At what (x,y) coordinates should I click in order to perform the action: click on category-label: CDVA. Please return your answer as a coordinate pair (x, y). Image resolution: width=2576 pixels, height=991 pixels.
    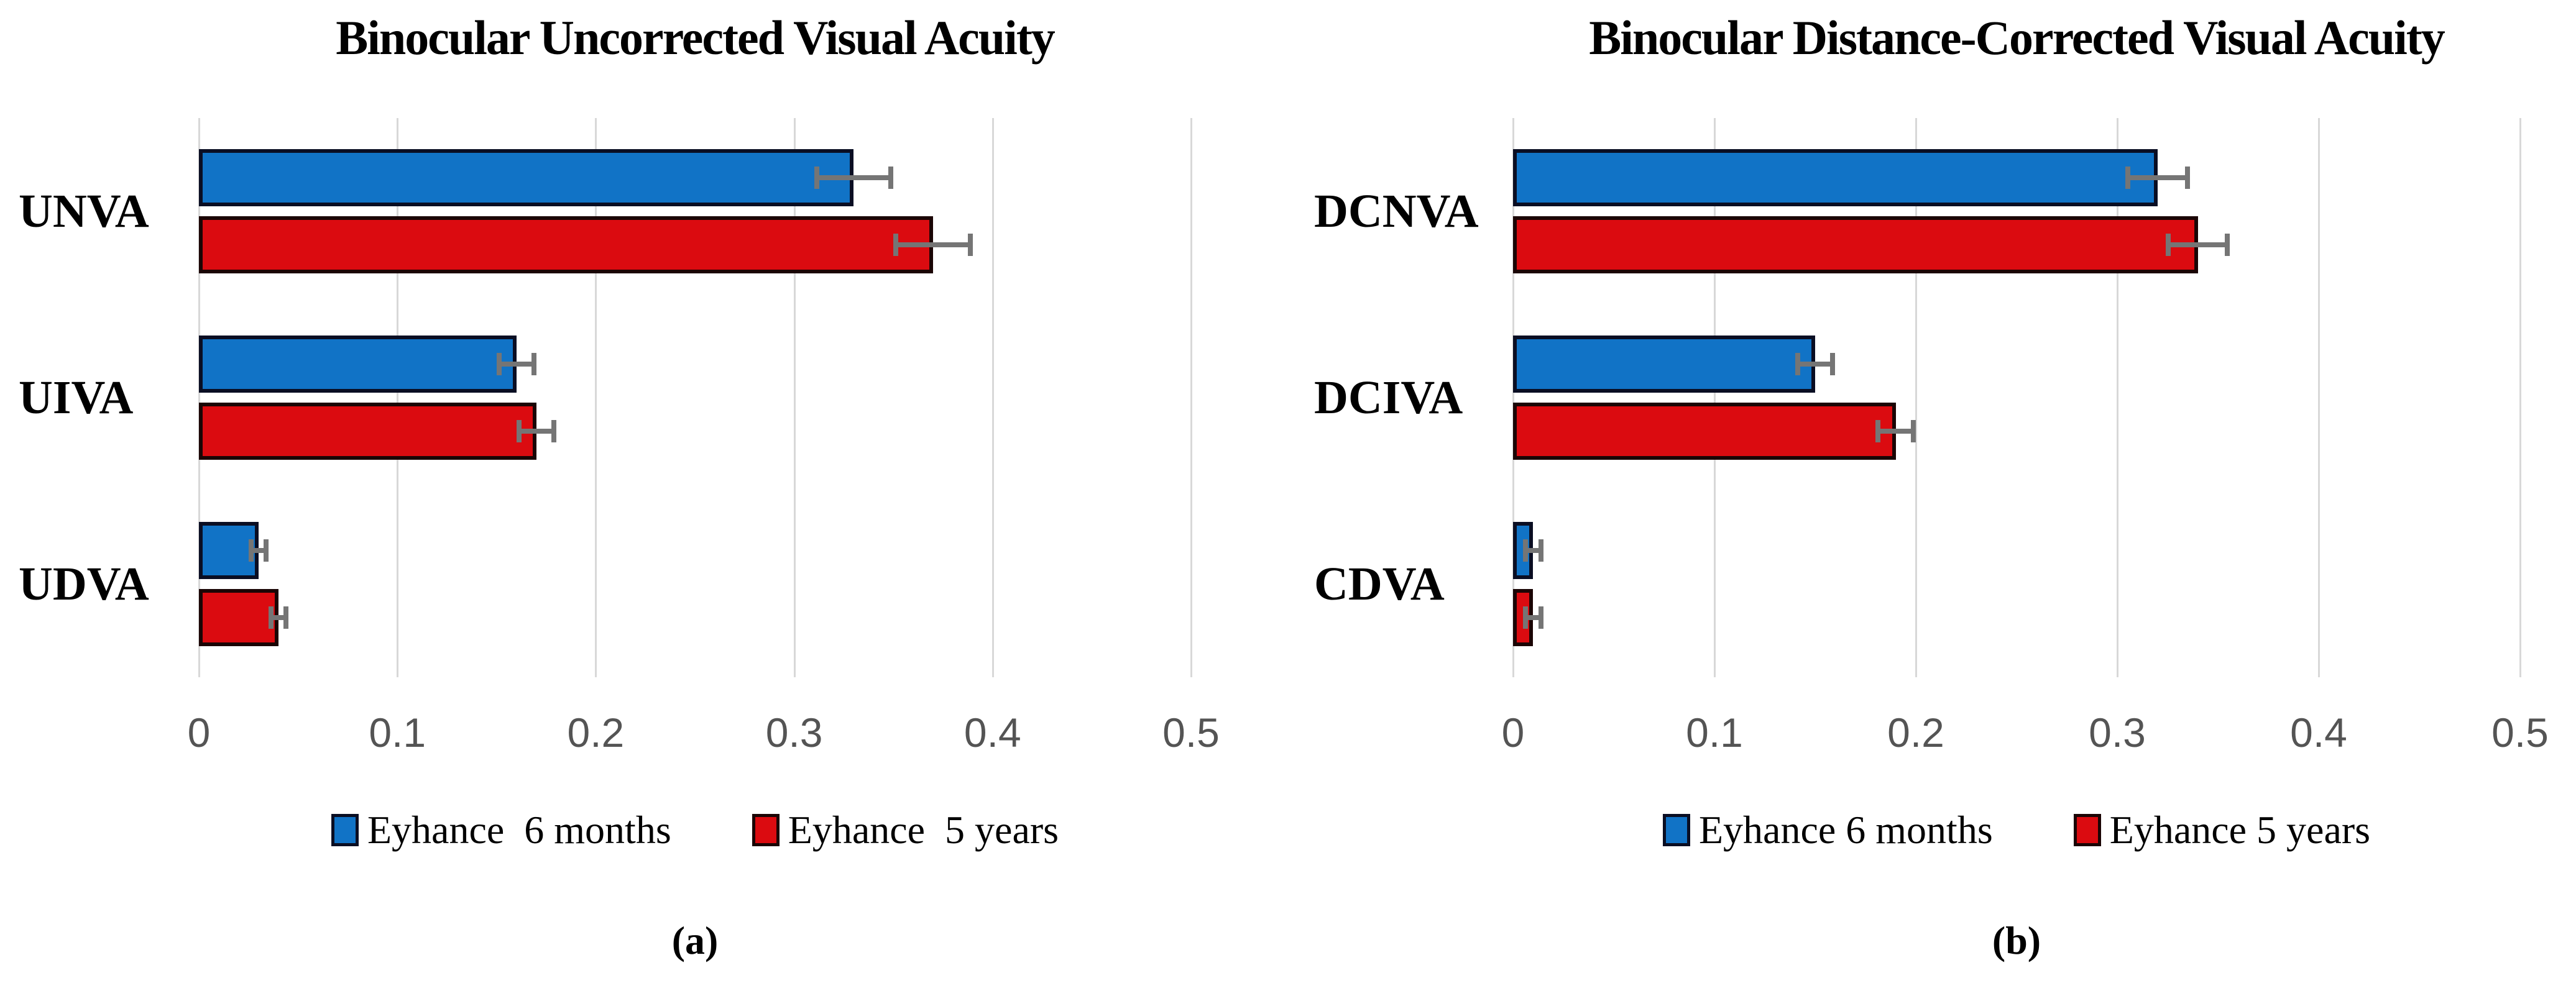
    Looking at the image, I should click on (1379, 584).